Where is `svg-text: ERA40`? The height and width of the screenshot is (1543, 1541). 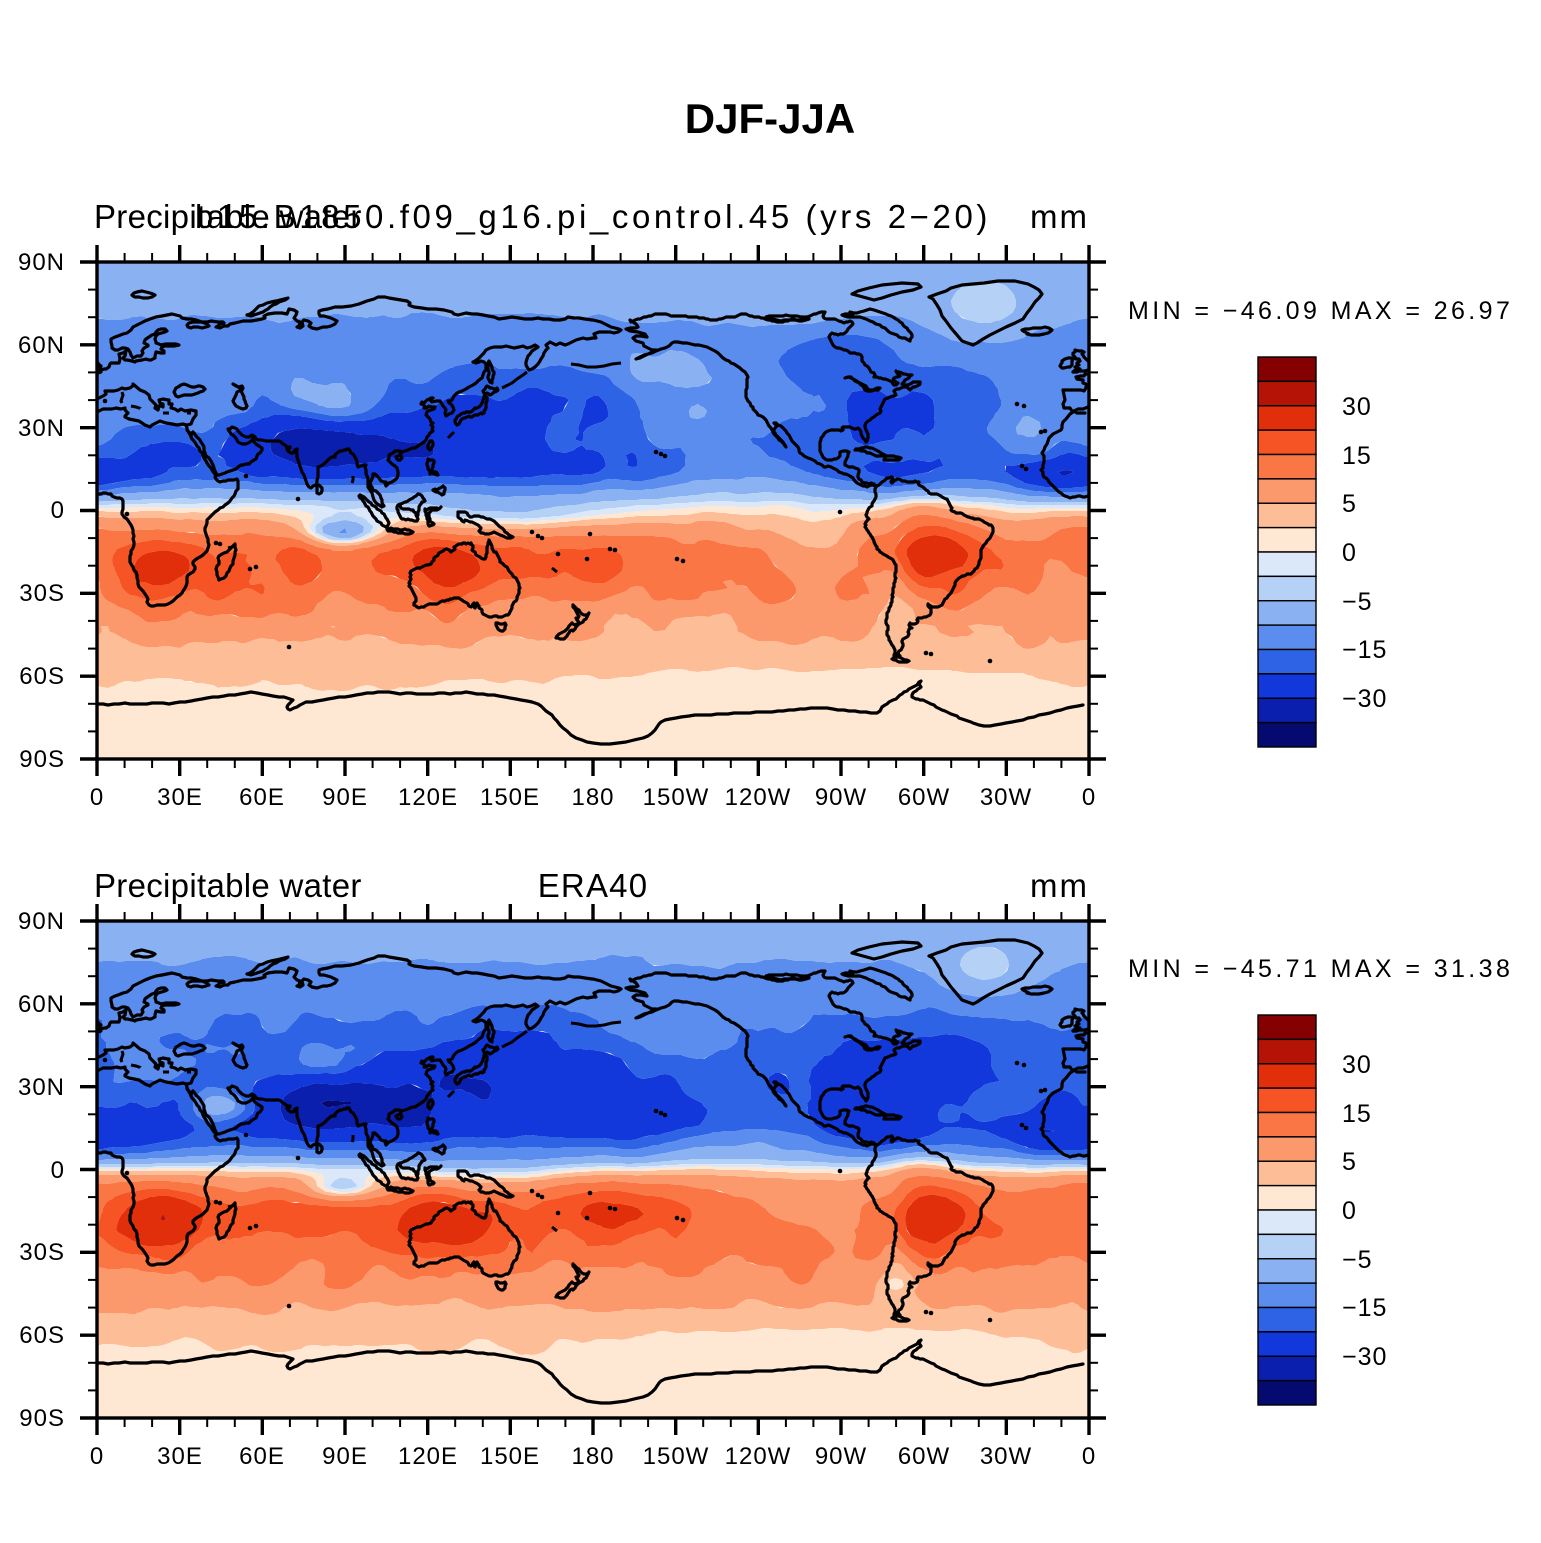
svg-text: ERA40 is located at coordinates (593, 885).